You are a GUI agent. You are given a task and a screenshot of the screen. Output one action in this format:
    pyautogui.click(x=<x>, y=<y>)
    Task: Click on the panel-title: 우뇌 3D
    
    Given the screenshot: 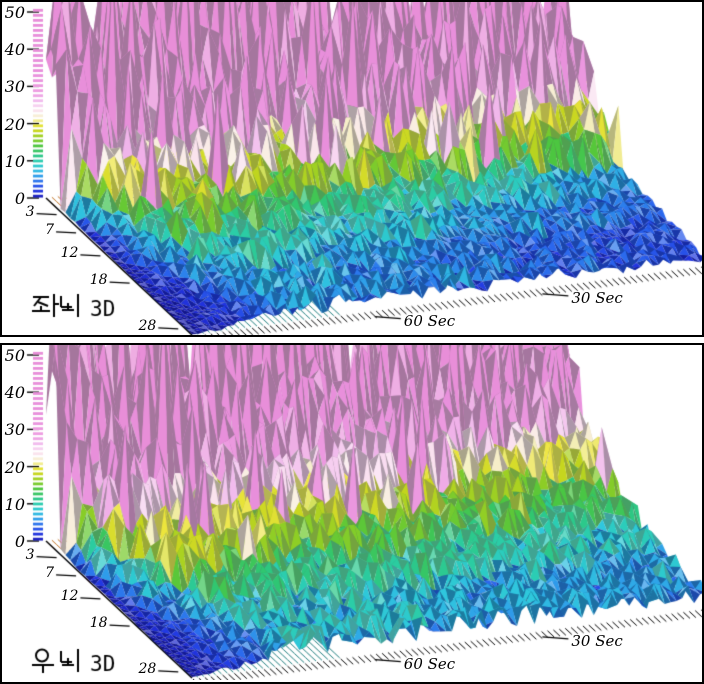 What is the action you would take?
    pyautogui.click(x=76, y=661)
    